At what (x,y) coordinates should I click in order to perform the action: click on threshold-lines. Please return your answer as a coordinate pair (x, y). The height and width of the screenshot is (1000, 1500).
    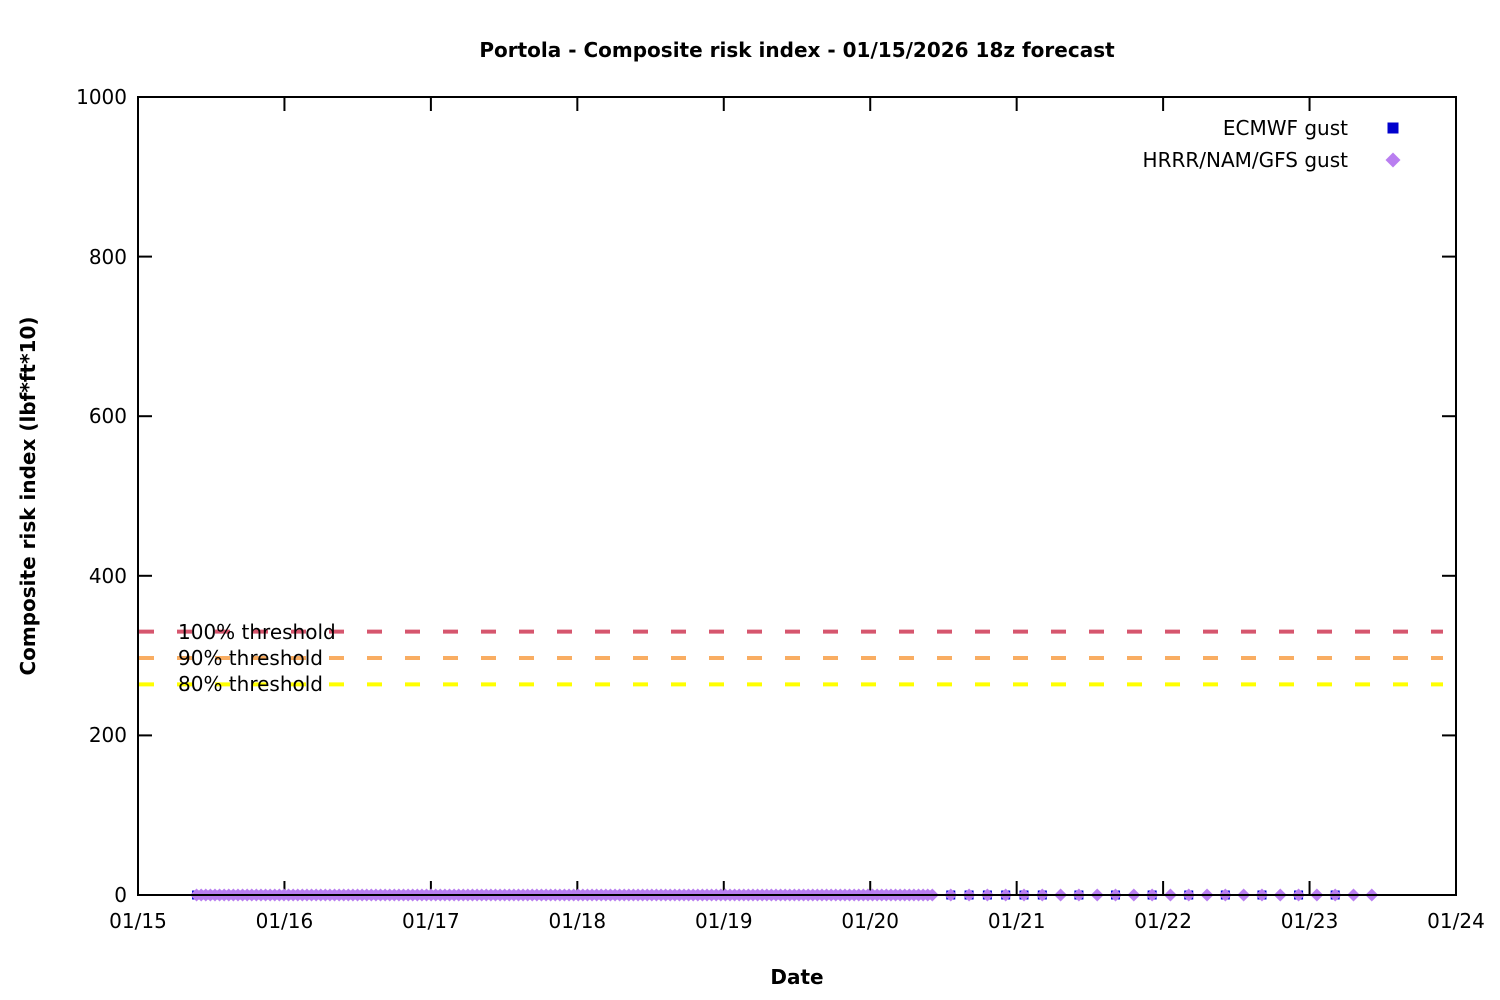
    Looking at the image, I should click on (791, 658).